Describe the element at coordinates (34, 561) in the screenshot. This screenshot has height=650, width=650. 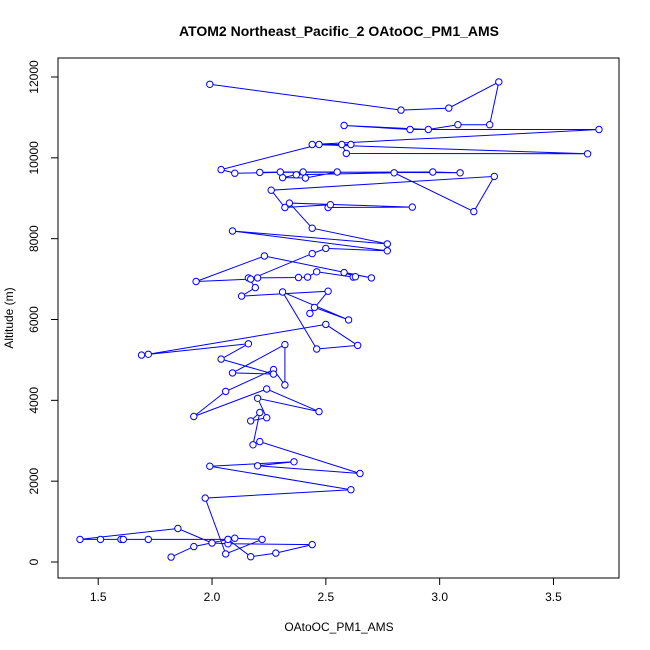
I see `y-tick-label: 0` at that location.